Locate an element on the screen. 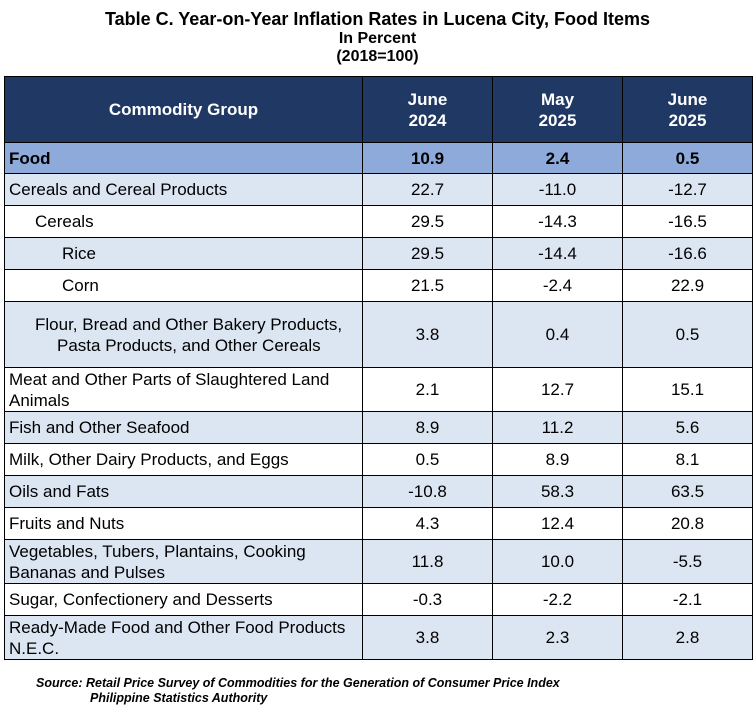 This screenshot has height=710, width=755. value-may-2025: 12.4 is located at coordinates (557, 523).